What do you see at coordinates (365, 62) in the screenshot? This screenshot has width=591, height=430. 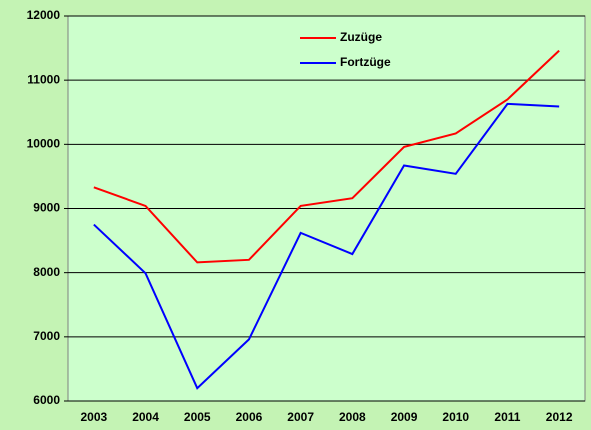 I see `legend-label: Fortzüge` at bounding box center [365, 62].